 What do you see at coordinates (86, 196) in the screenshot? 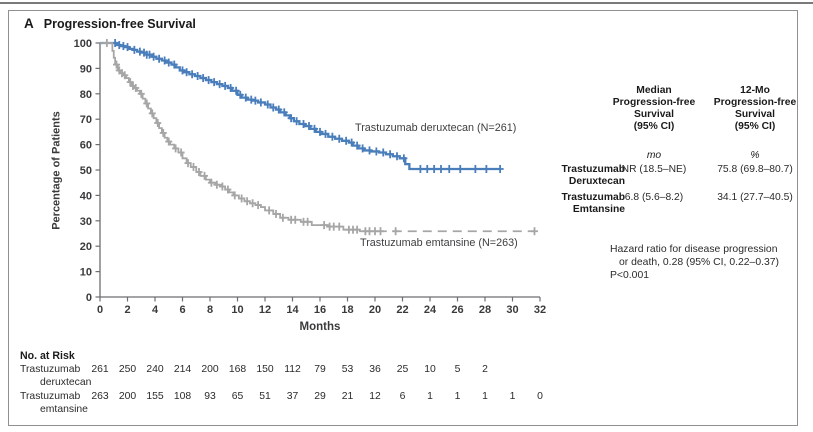
I see `y-tick-label: 40` at bounding box center [86, 196].